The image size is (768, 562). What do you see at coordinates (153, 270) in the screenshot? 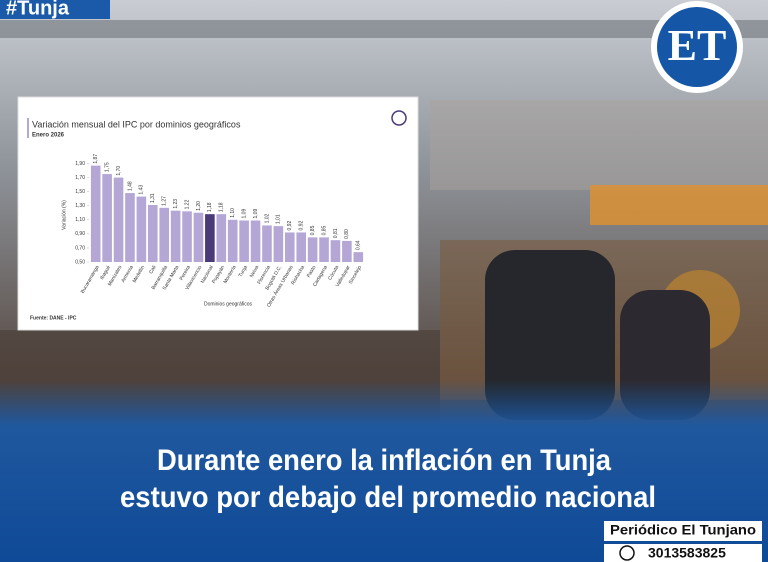
I see `x-tick-label: Cali` at bounding box center [153, 270].